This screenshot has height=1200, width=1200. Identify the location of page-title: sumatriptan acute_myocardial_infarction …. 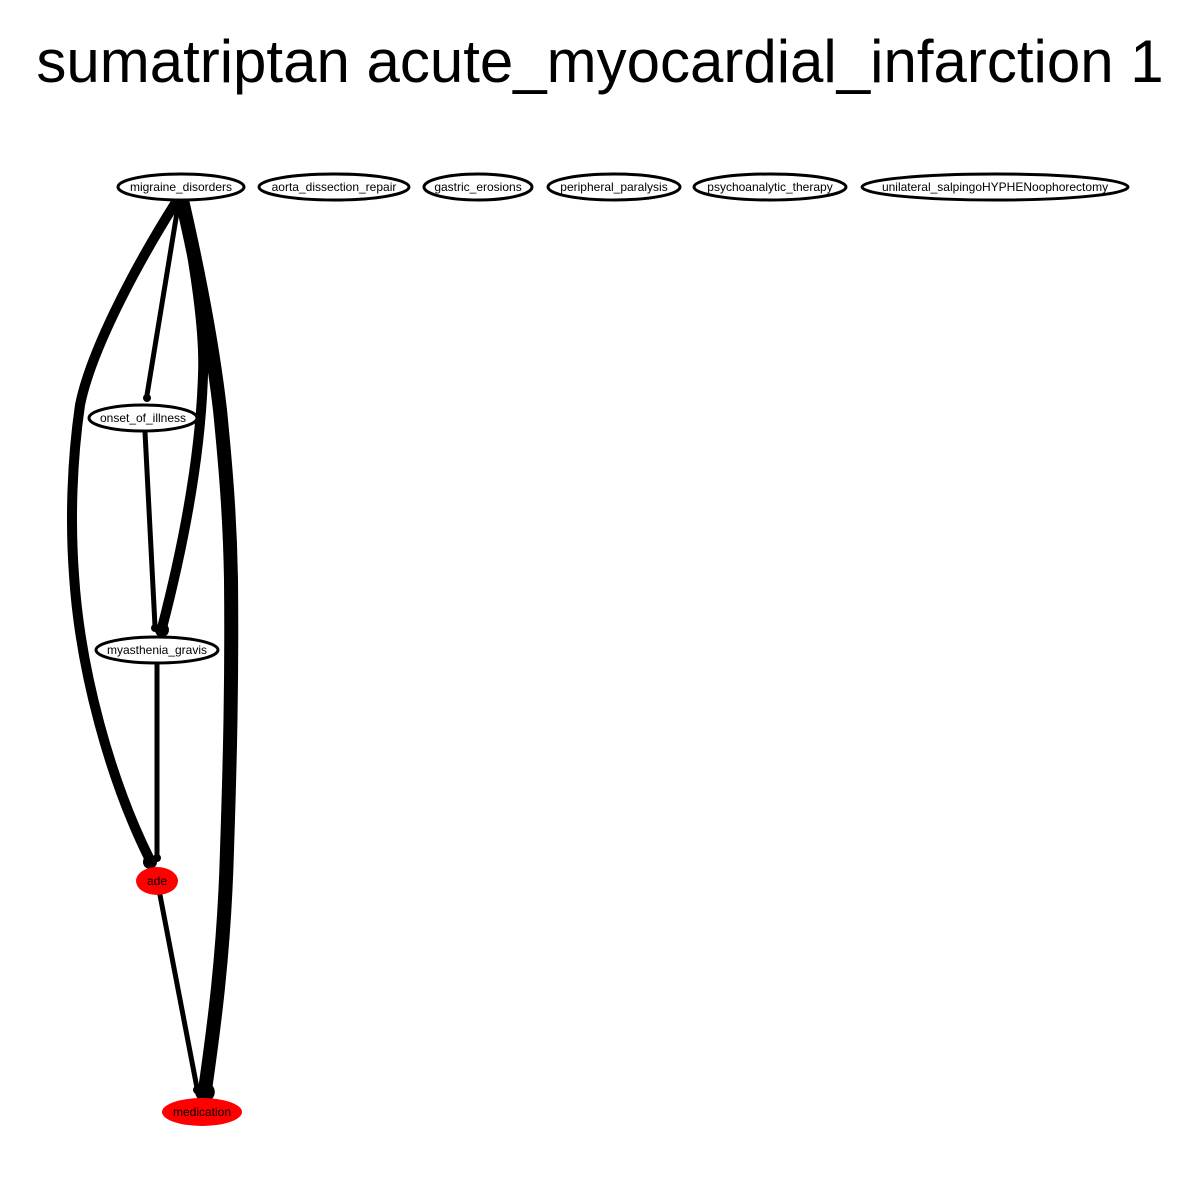
(600, 61).